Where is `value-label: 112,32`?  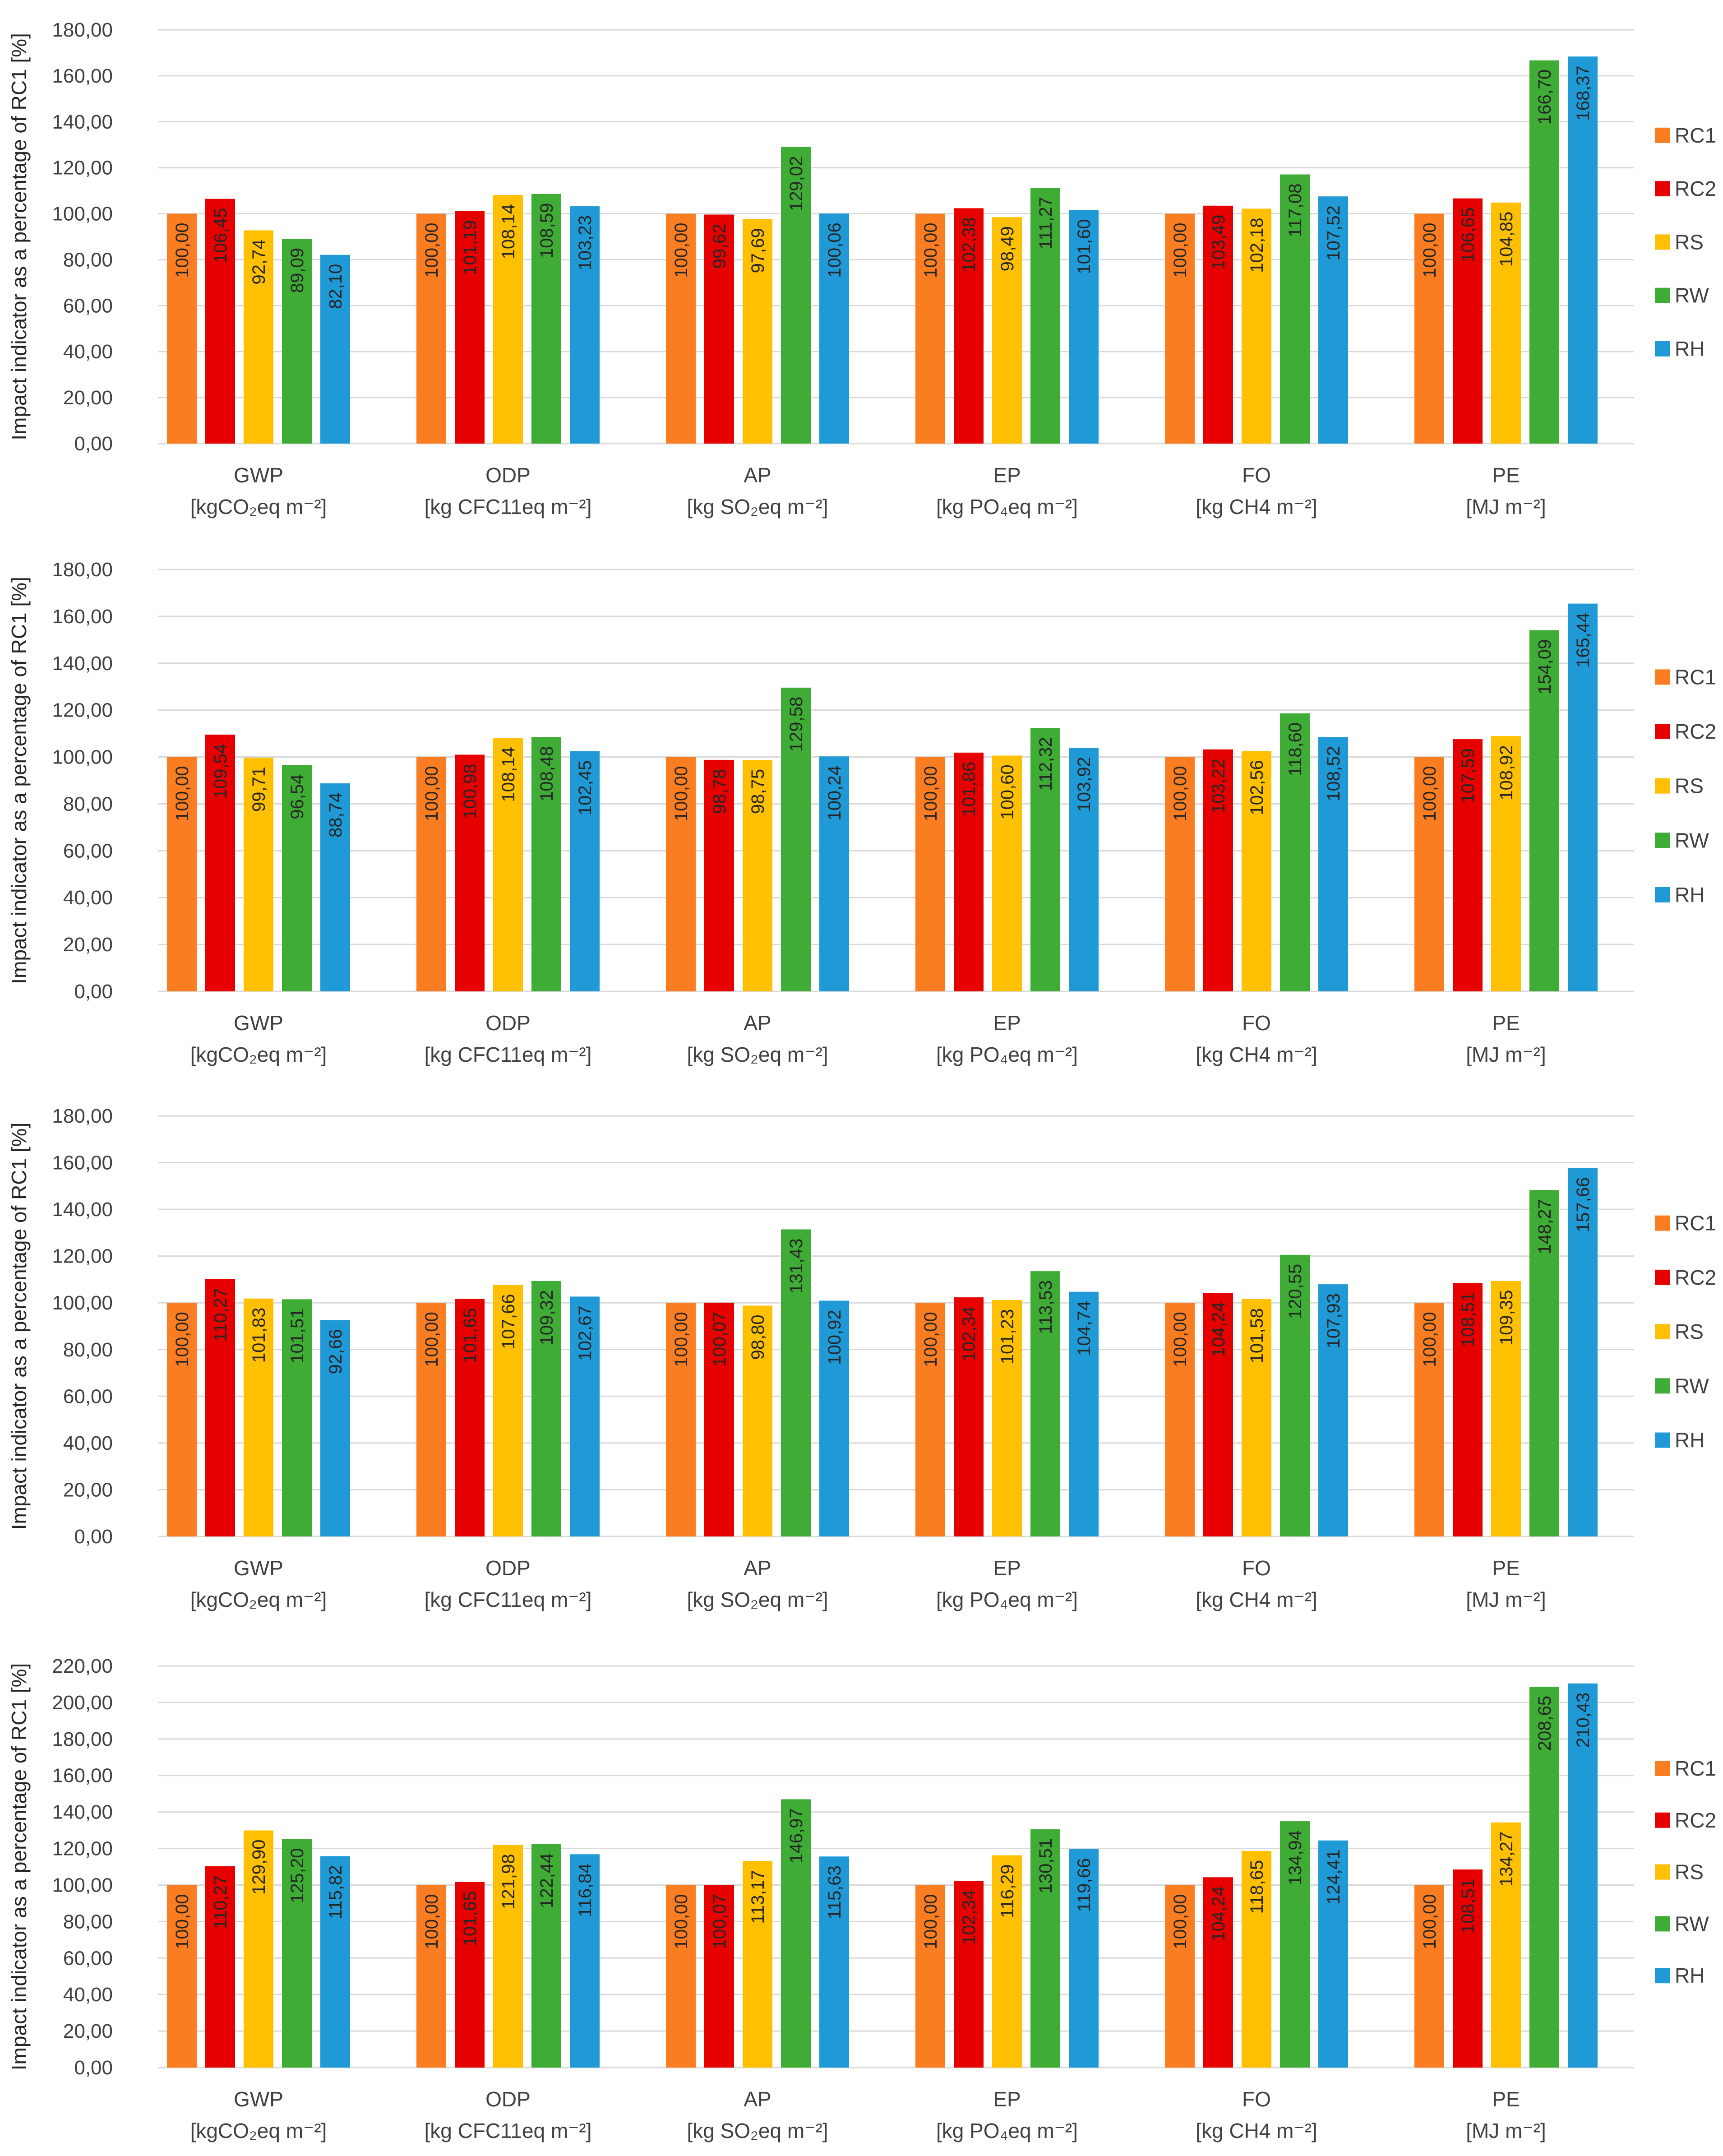 value-label: 112,32 is located at coordinates (1046, 764).